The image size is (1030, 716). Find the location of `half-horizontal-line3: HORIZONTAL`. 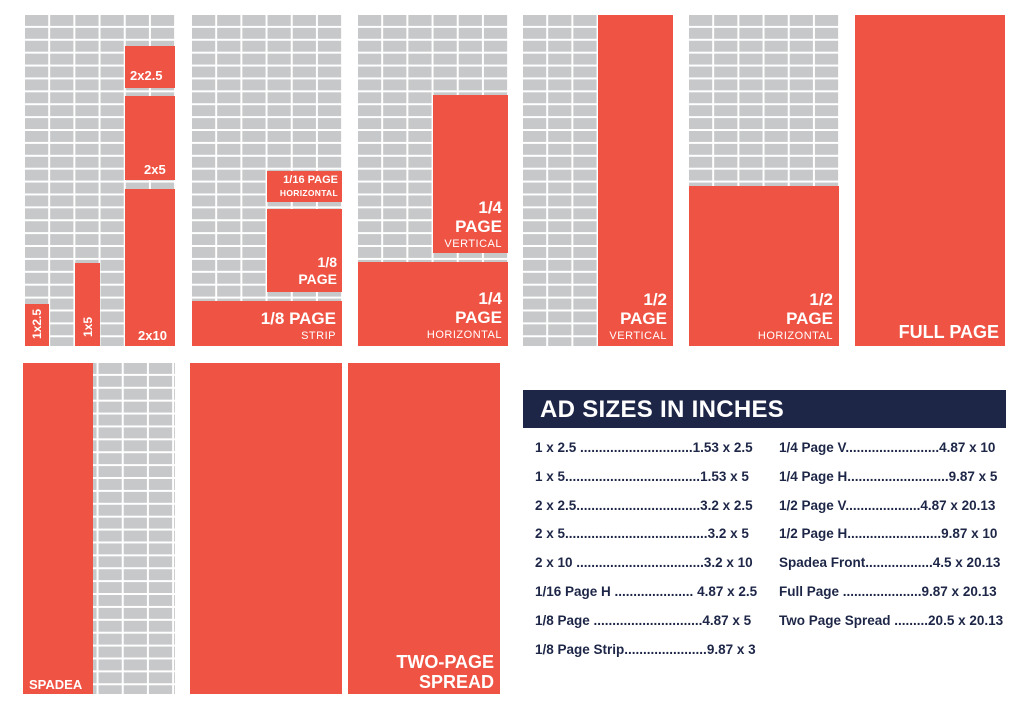

half-horizontal-line3: HORIZONTAL is located at coordinates (795, 336).